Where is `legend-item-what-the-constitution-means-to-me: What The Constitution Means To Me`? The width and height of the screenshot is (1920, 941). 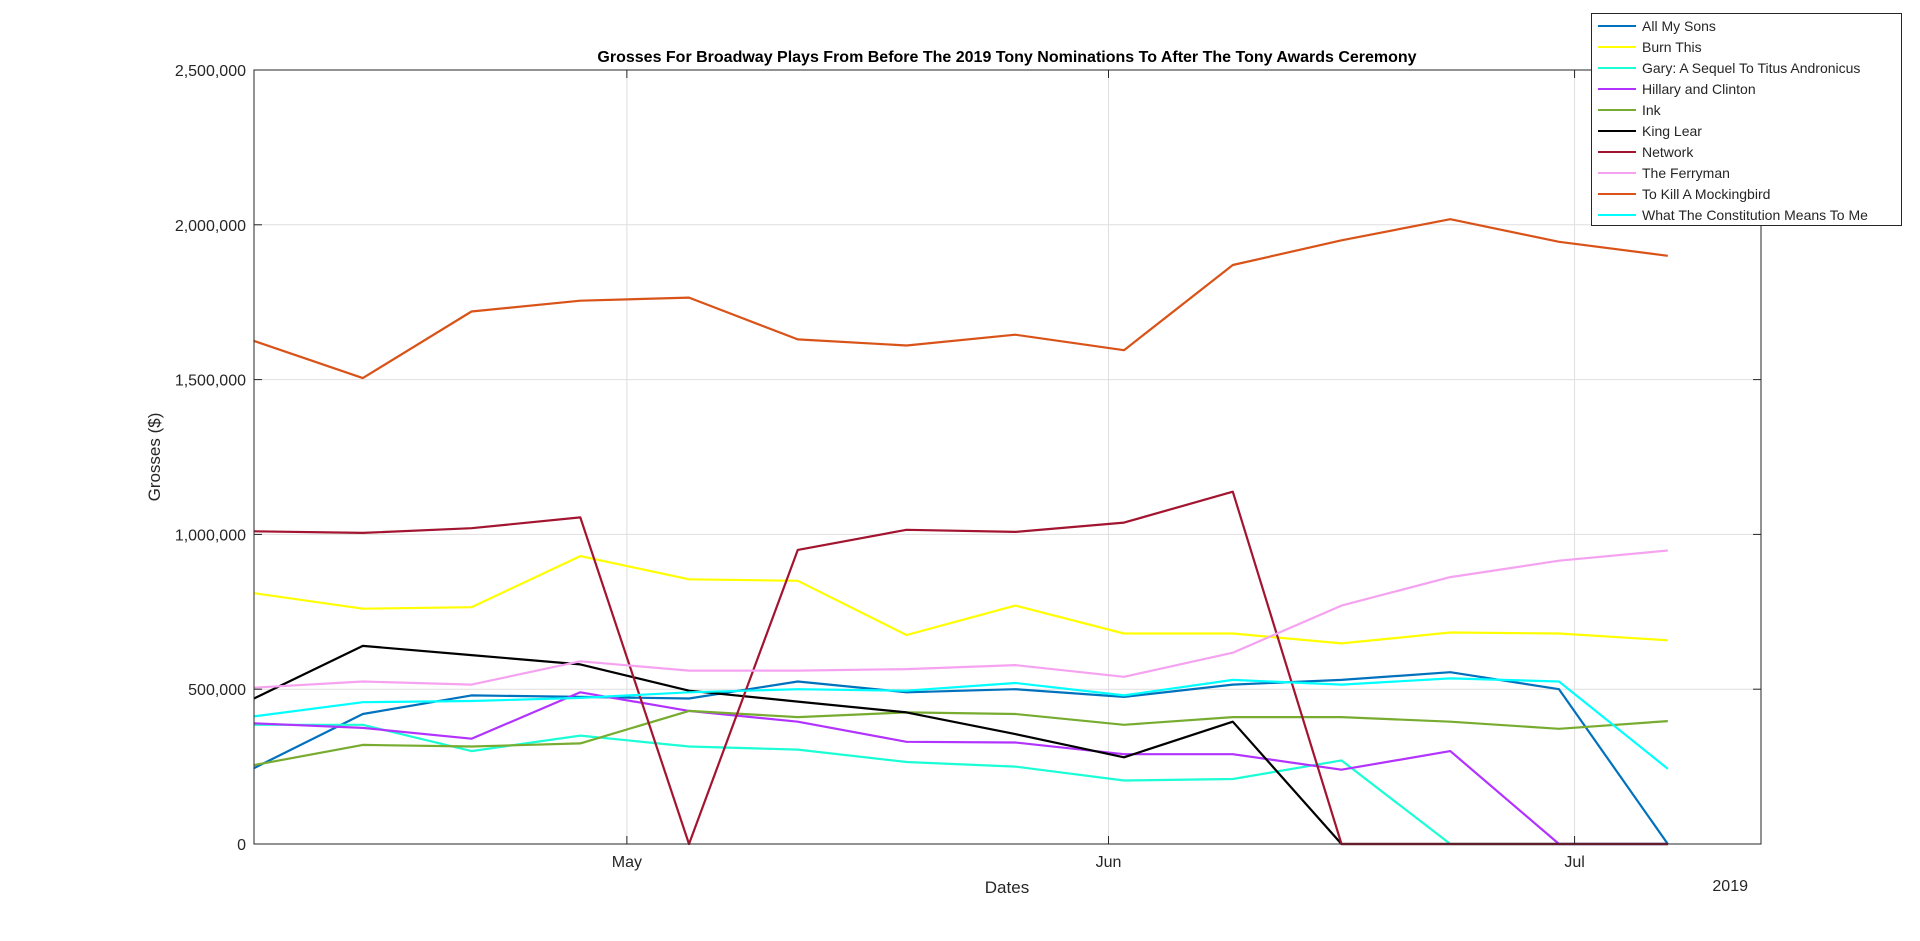
legend-item-what-the-constitution-means-to-me: What The Constitution Means To Me is located at coordinates (1748, 215).